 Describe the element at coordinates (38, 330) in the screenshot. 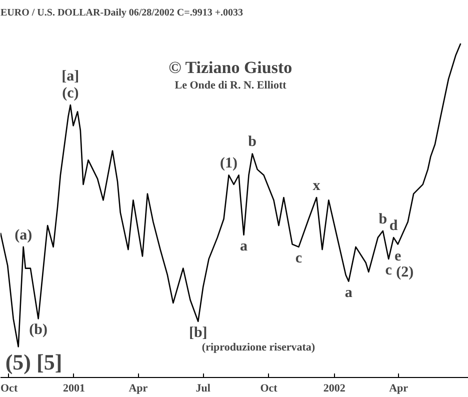

I see `annotation: (b)` at that location.